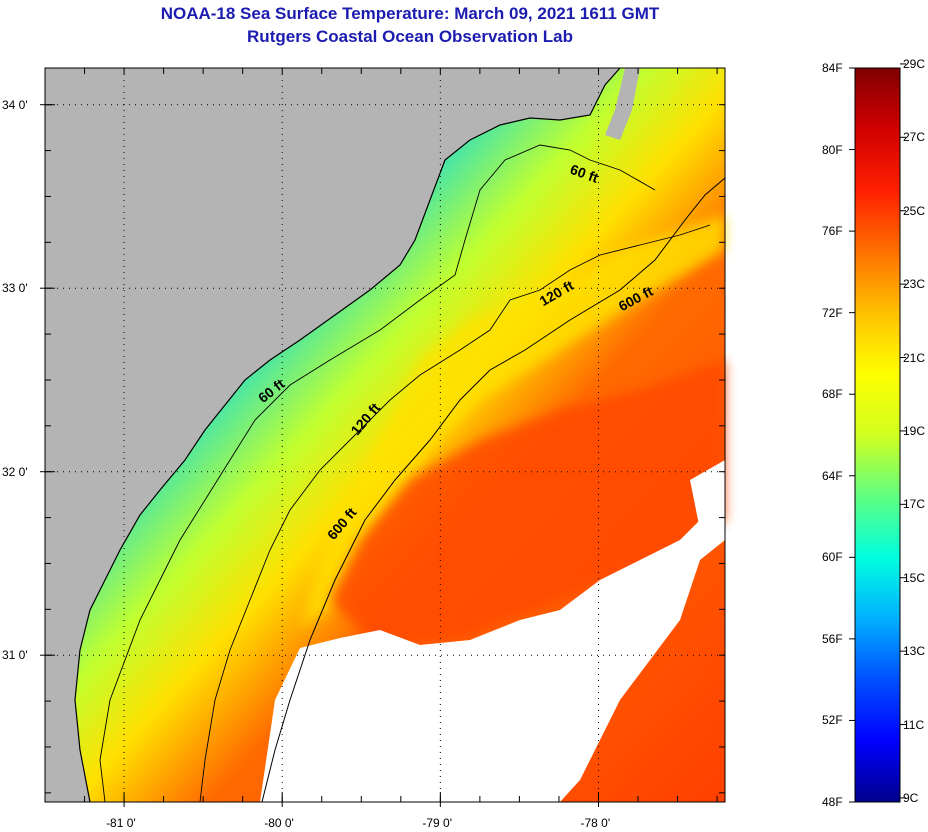  Describe the element at coordinates (914, 651) in the screenshot. I see `colorbar-c-label: 13C` at that location.